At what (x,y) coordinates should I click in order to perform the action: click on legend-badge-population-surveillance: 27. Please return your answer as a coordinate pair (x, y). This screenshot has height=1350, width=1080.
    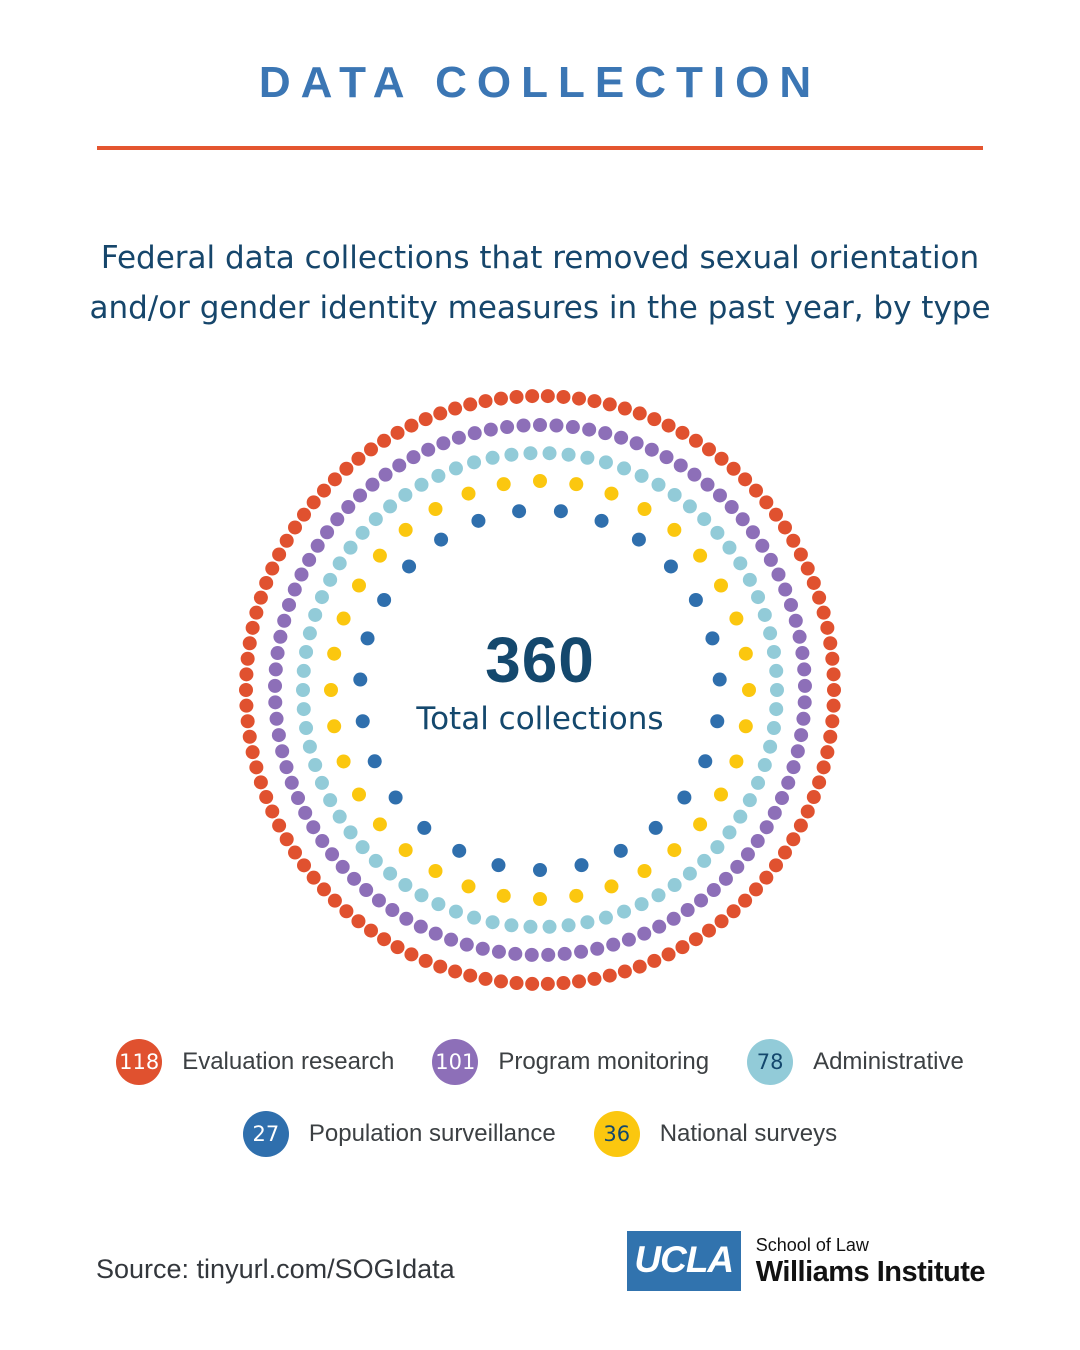
    Looking at the image, I should click on (265, 1134).